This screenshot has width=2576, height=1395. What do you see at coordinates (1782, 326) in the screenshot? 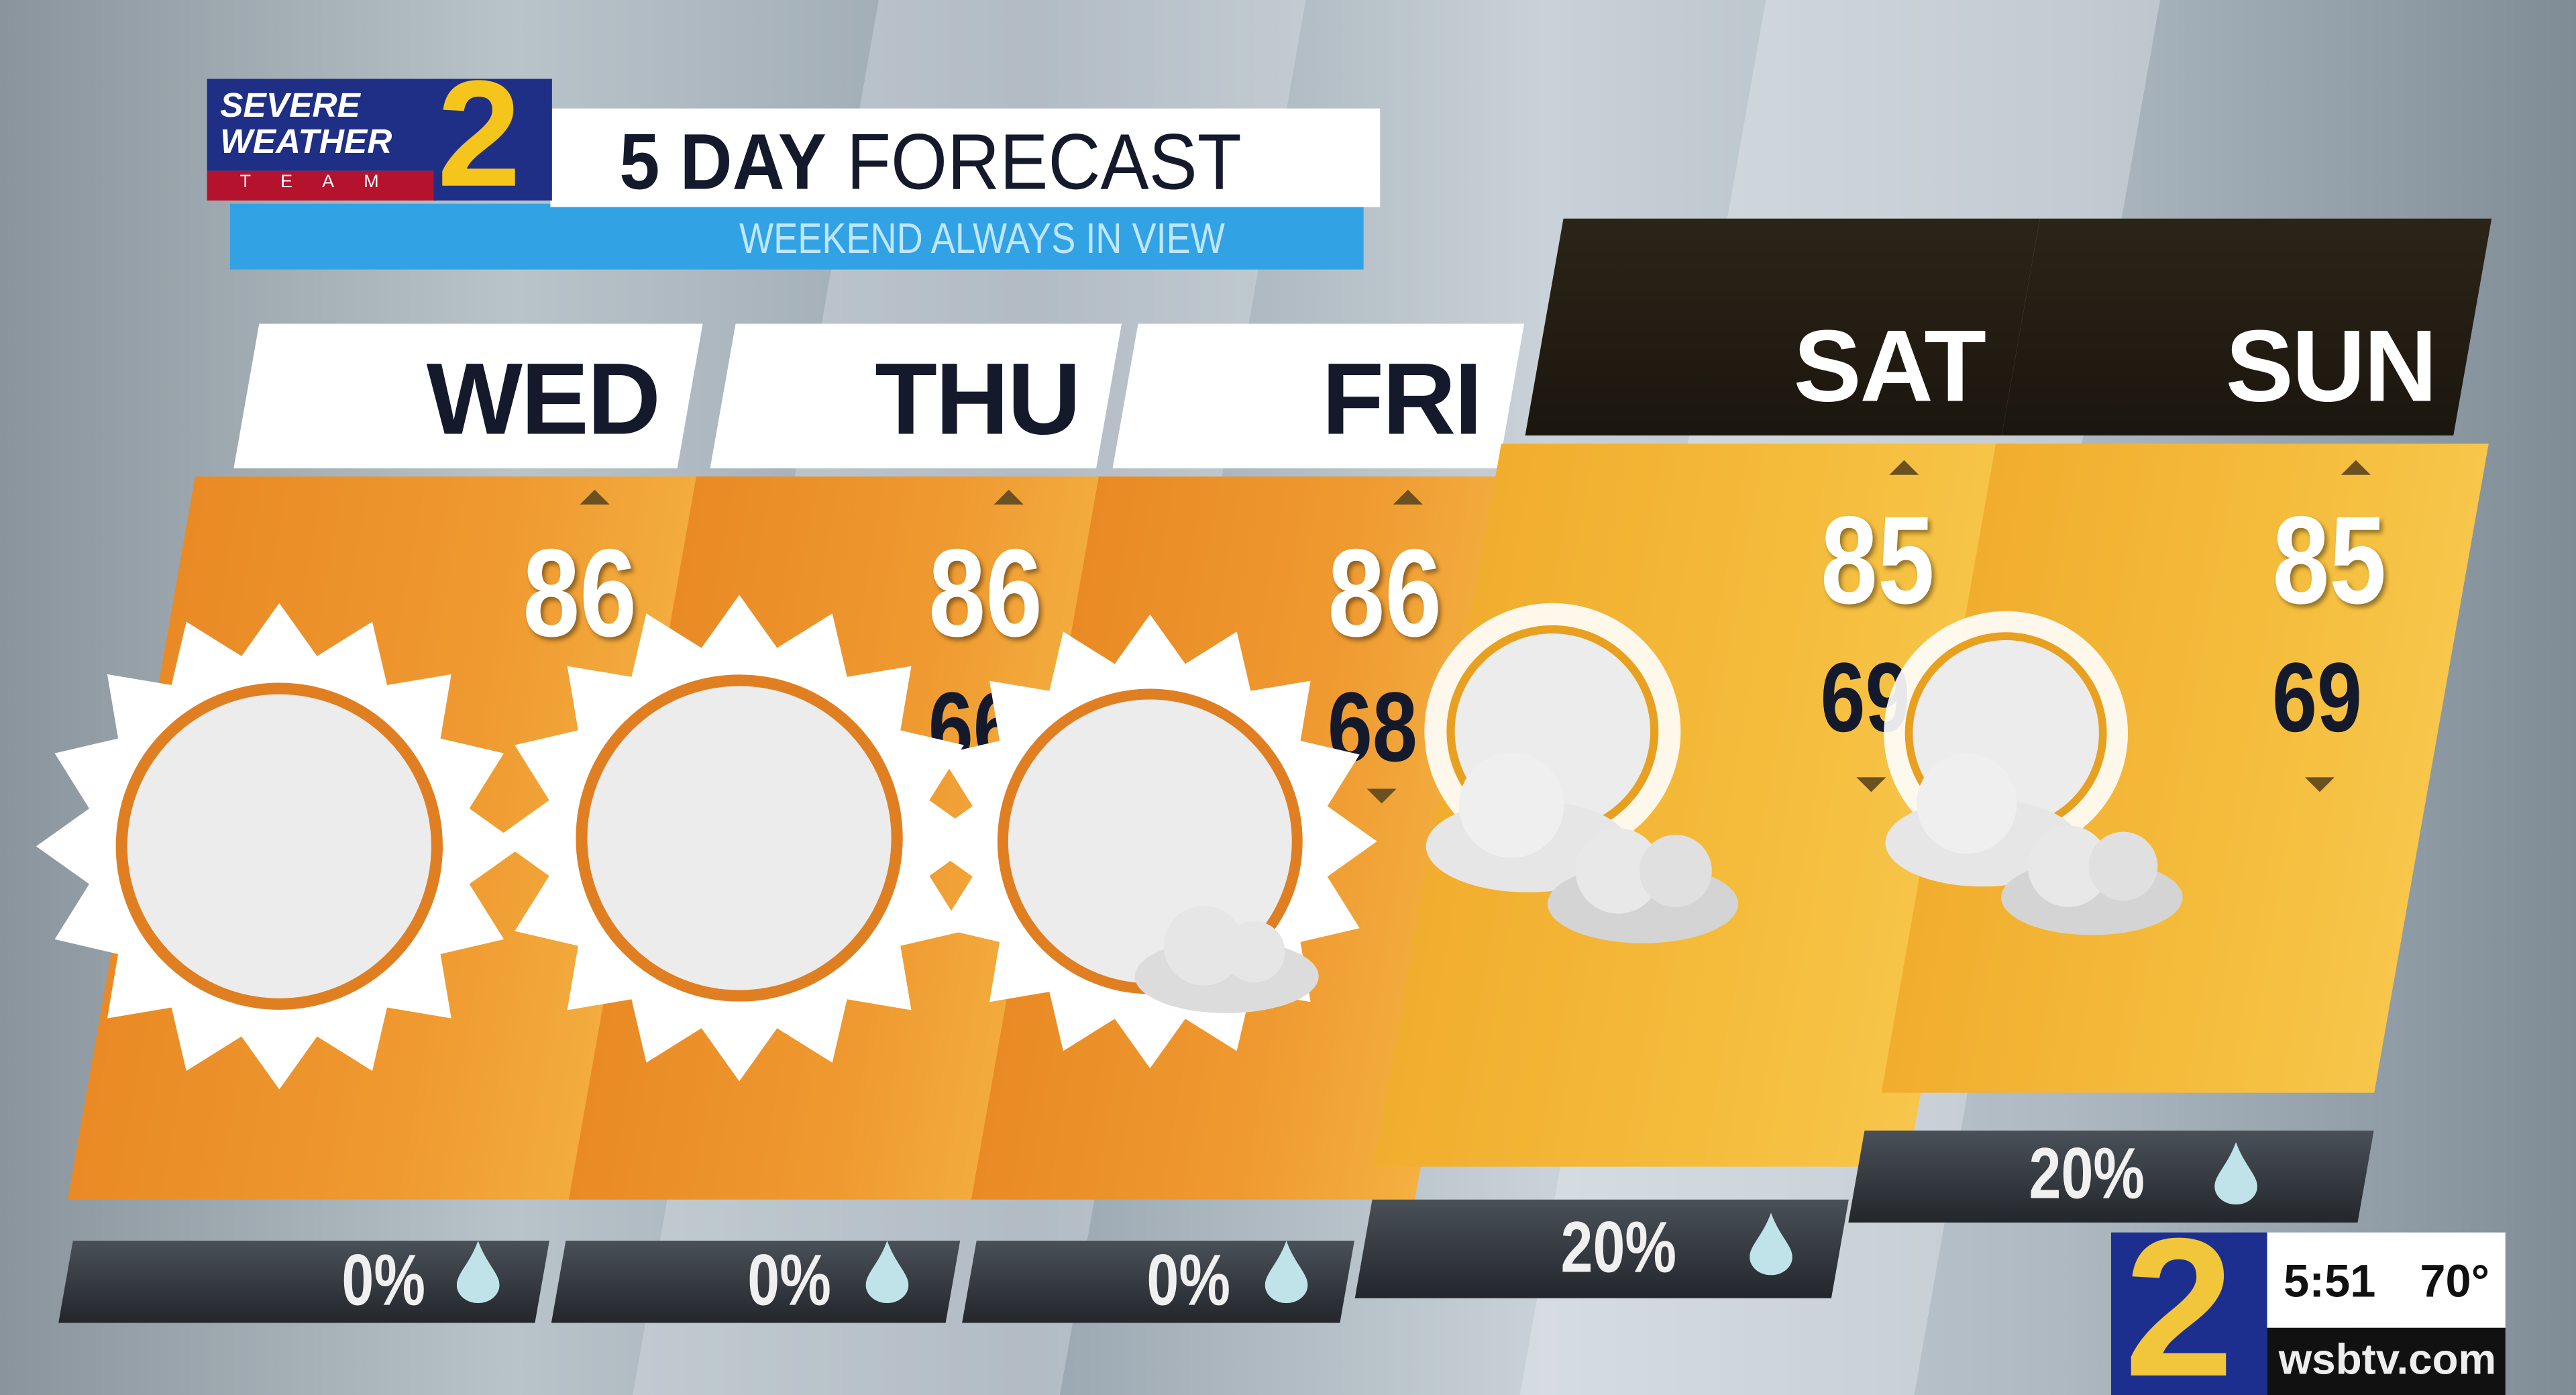
I see `day-header-sat: SAT` at bounding box center [1782, 326].